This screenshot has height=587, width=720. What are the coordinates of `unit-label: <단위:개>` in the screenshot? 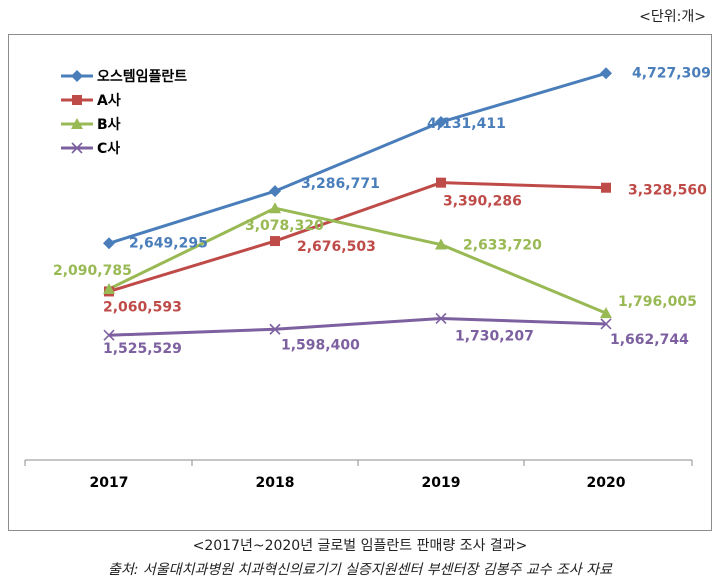 It's located at (672, 17).